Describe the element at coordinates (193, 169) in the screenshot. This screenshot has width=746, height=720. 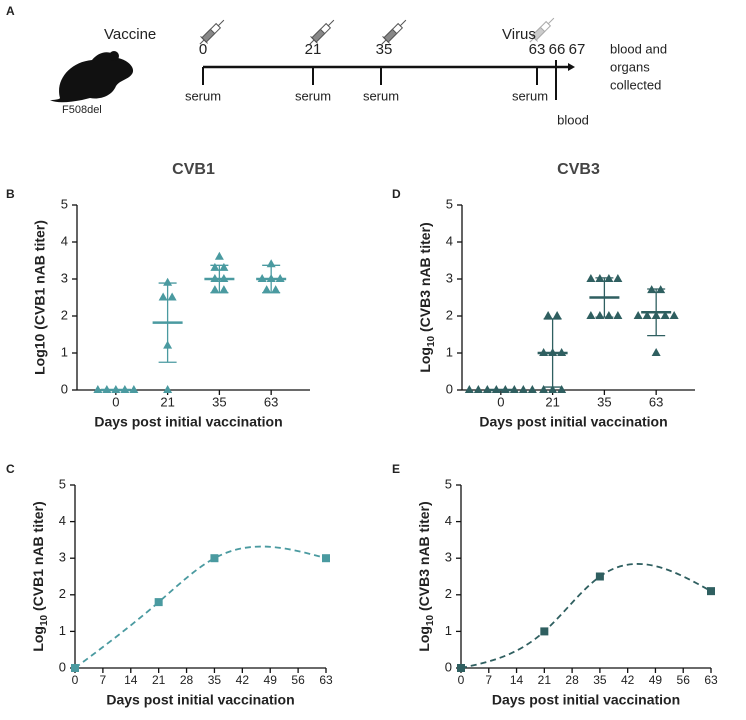
I see `chart-title: CVB1` at that location.